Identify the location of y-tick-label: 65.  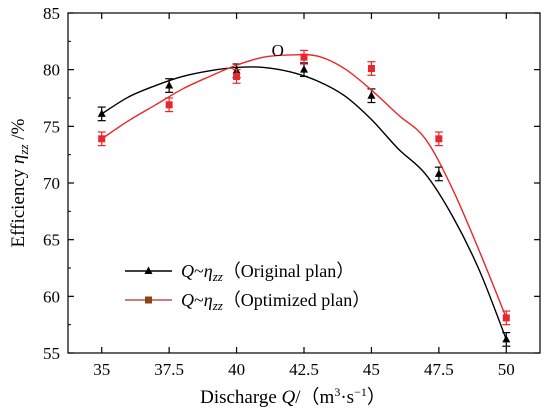
(51, 240).